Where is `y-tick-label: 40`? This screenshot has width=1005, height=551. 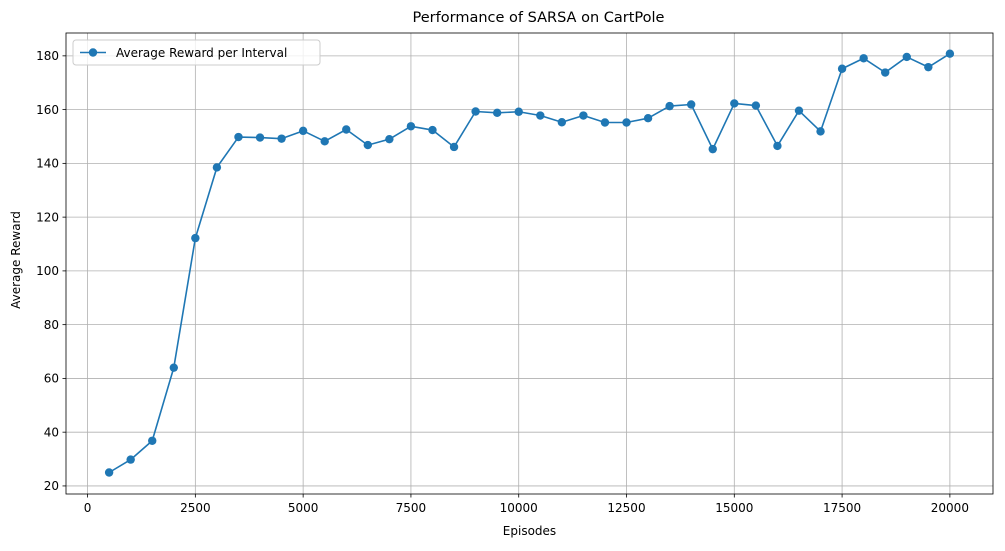 y-tick-label: 40 is located at coordinates (51, 432).